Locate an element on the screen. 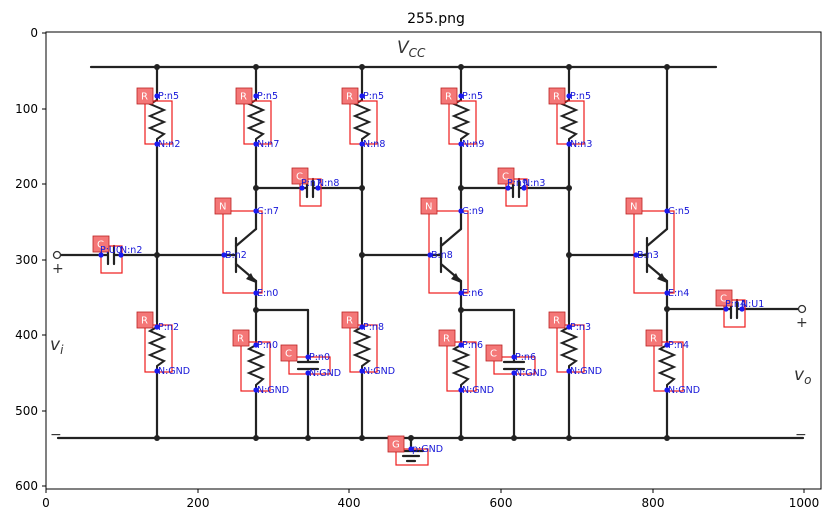 The image size is (831, 522). pin-label: P:n3 is located at coordinates (580, 327).